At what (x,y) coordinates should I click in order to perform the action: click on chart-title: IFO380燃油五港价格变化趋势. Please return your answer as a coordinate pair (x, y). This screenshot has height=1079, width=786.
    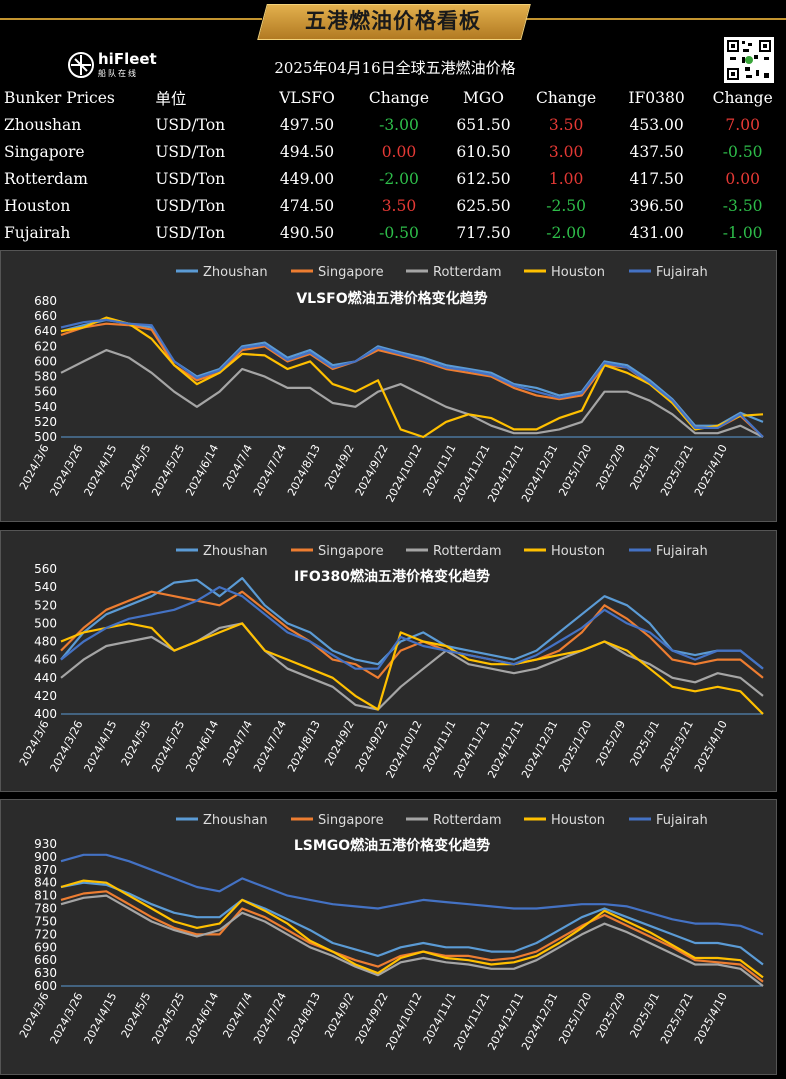
    Looking at the image, I should click on (392, 576).